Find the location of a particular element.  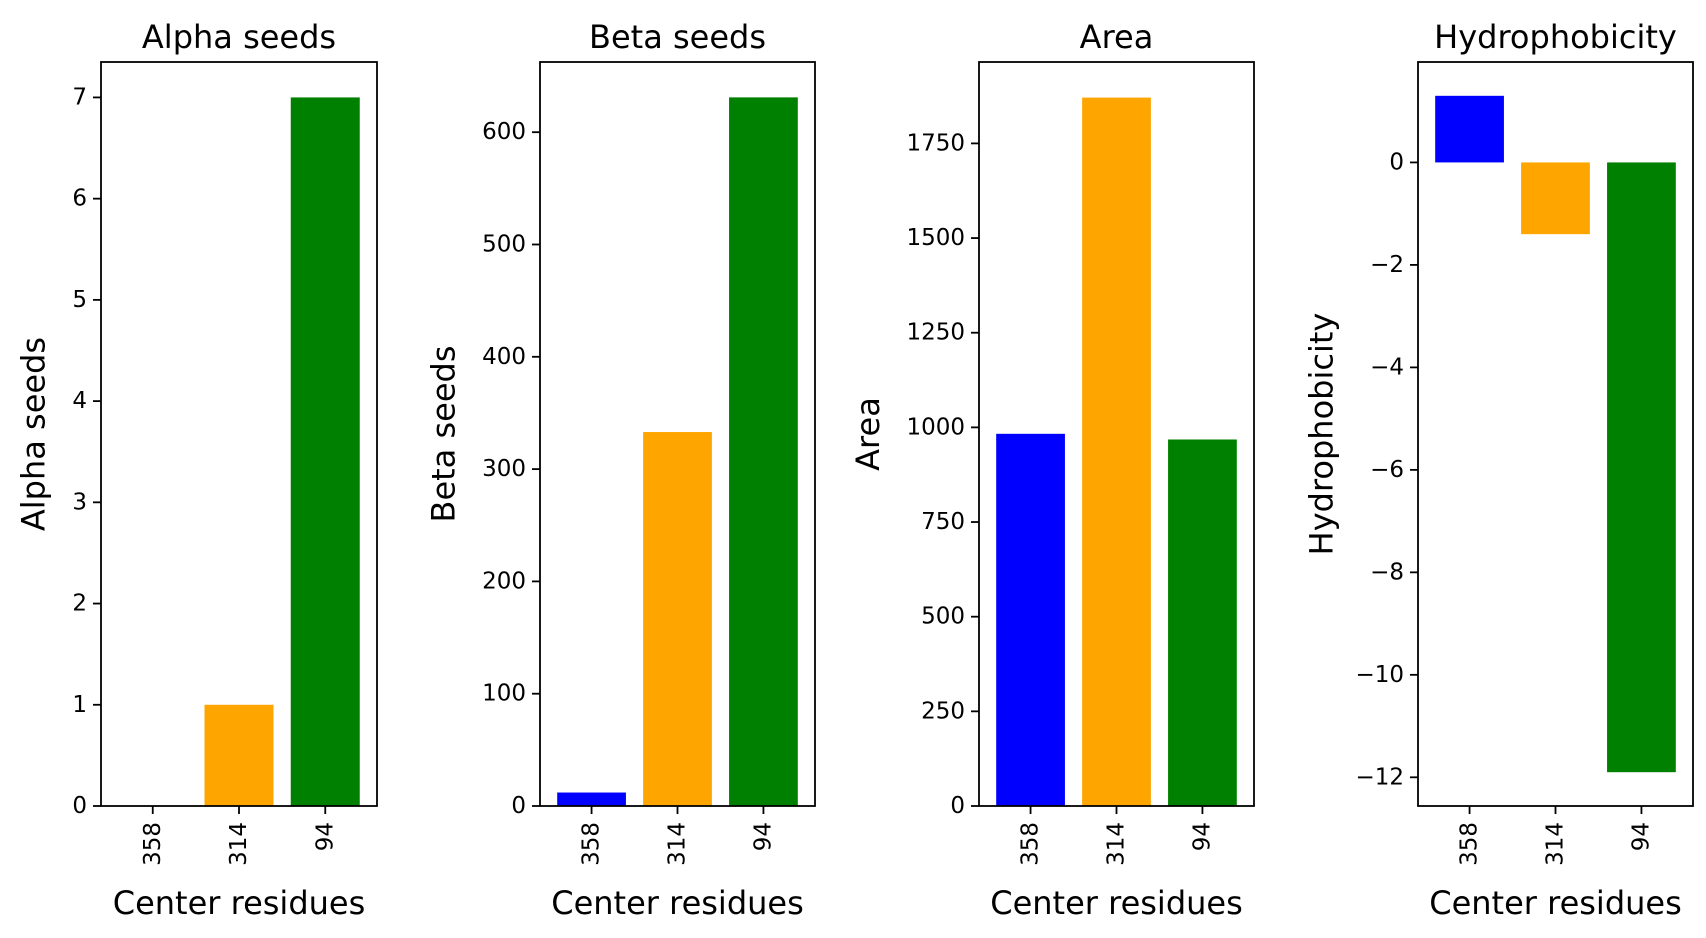

y-axis-label: Beta seeds is located at coordinates (444, 434).